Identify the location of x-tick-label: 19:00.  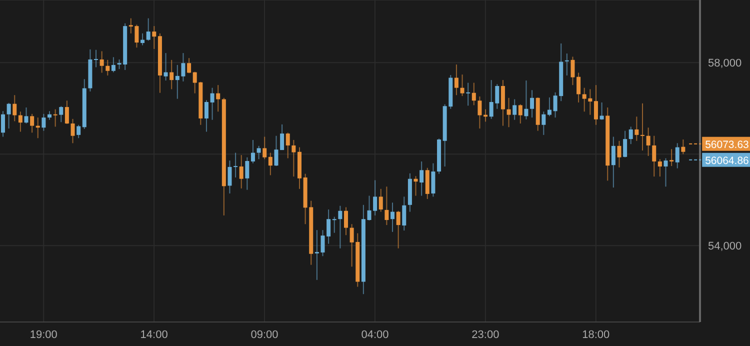
(44, 334).